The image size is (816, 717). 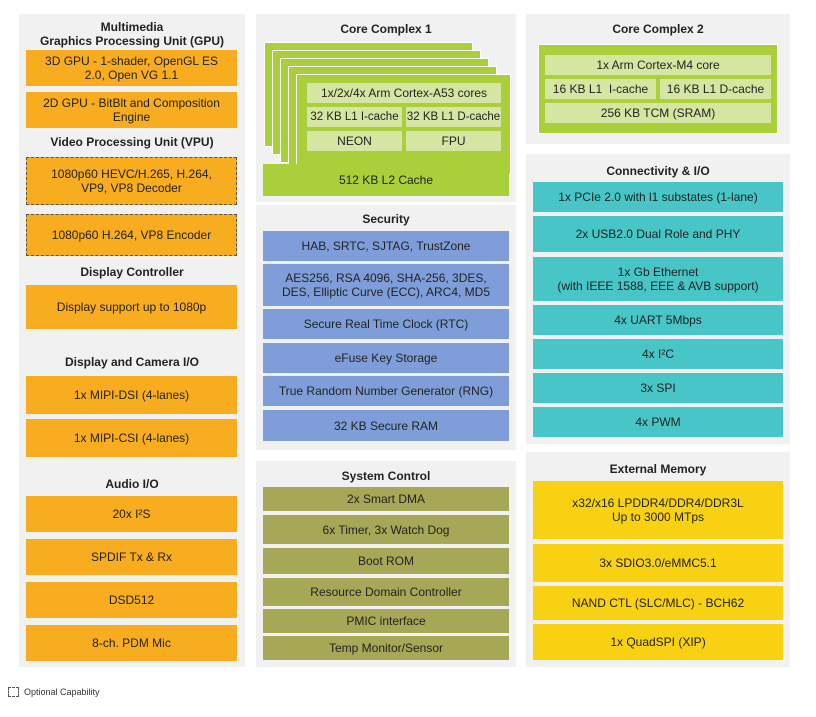 What do you see at coordinates (386, 561) in the screenshot?
I see `boot-rom-block: Boot ROM` at bounding box center [386, 561].